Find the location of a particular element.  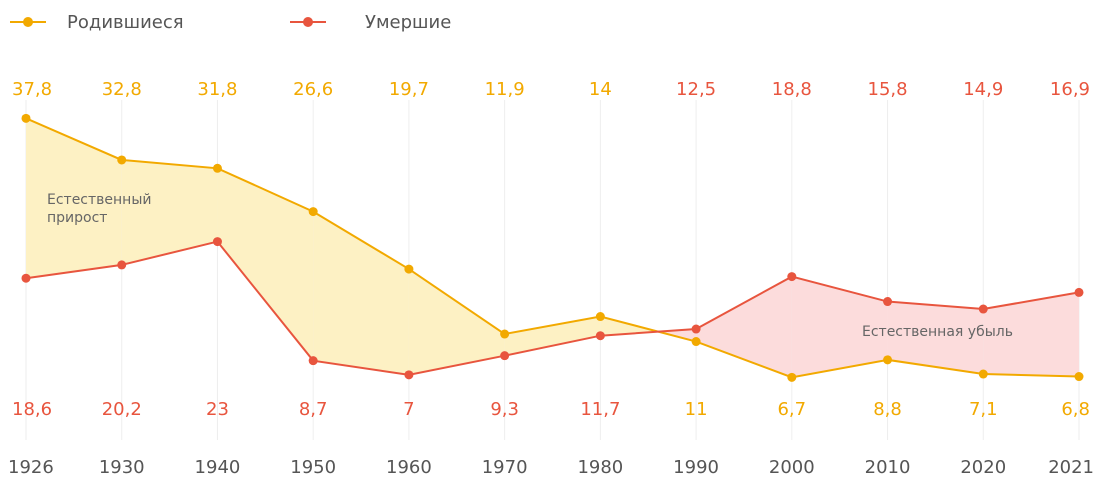

x-tick-label: 1940 is located at coordinates (218, 467).